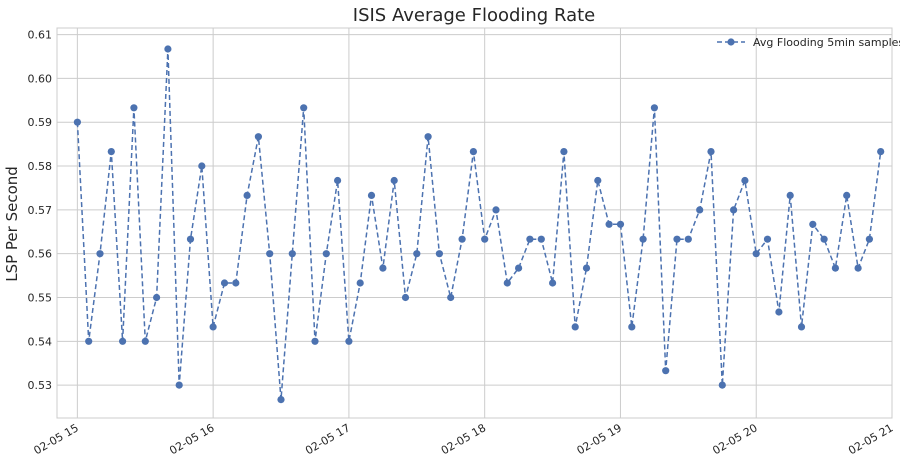 Image resolution: width=900 pixels, height=465 pixels. I want to click on legend: Avg Flooding 5min samples, so click(808, 42).